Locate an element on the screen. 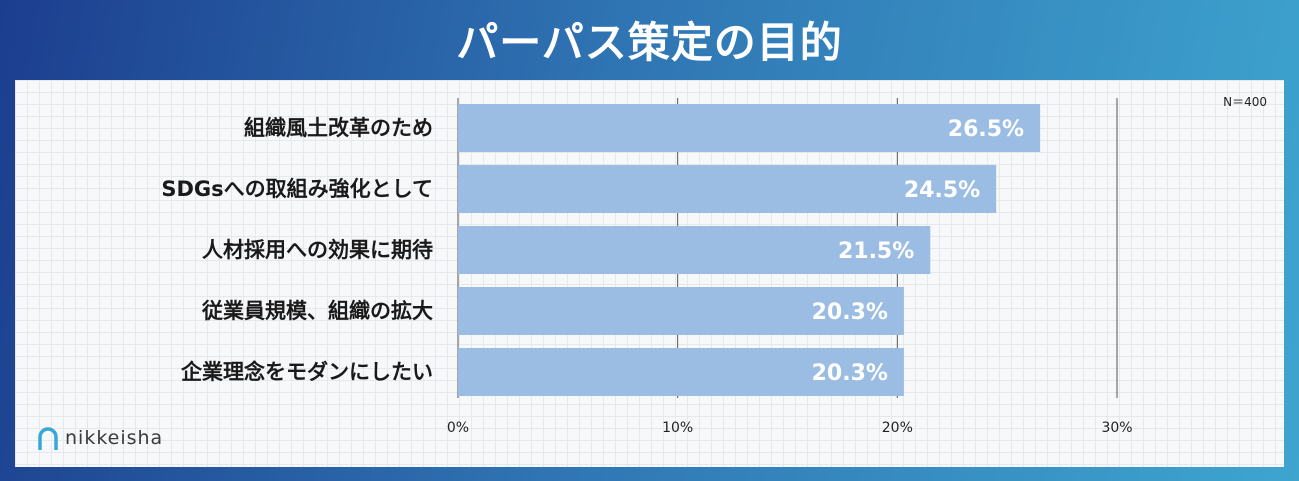 The height and width of the screenshot is (481, 1299). tick-label: 20% is located at coordinates (897, 428).